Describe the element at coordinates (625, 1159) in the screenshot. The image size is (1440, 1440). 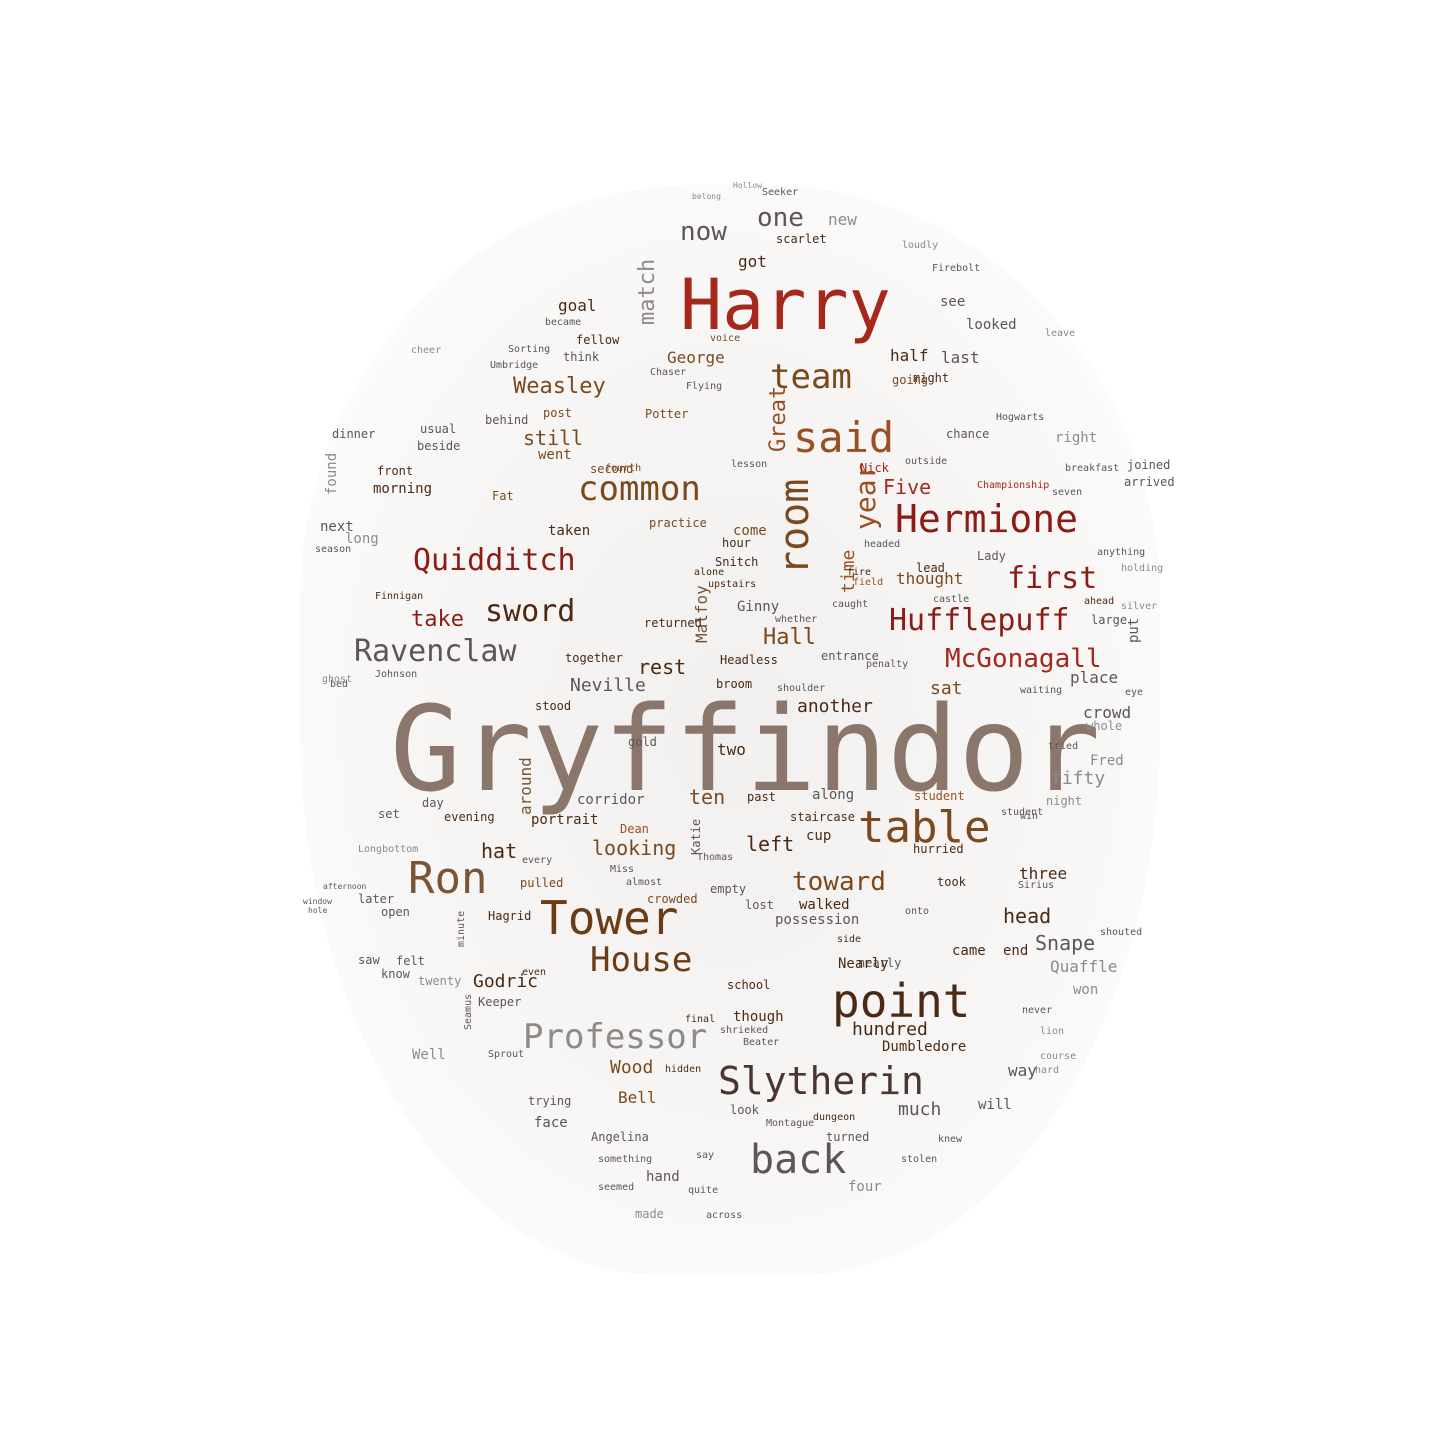
I see `cloud-word: something` at that location.